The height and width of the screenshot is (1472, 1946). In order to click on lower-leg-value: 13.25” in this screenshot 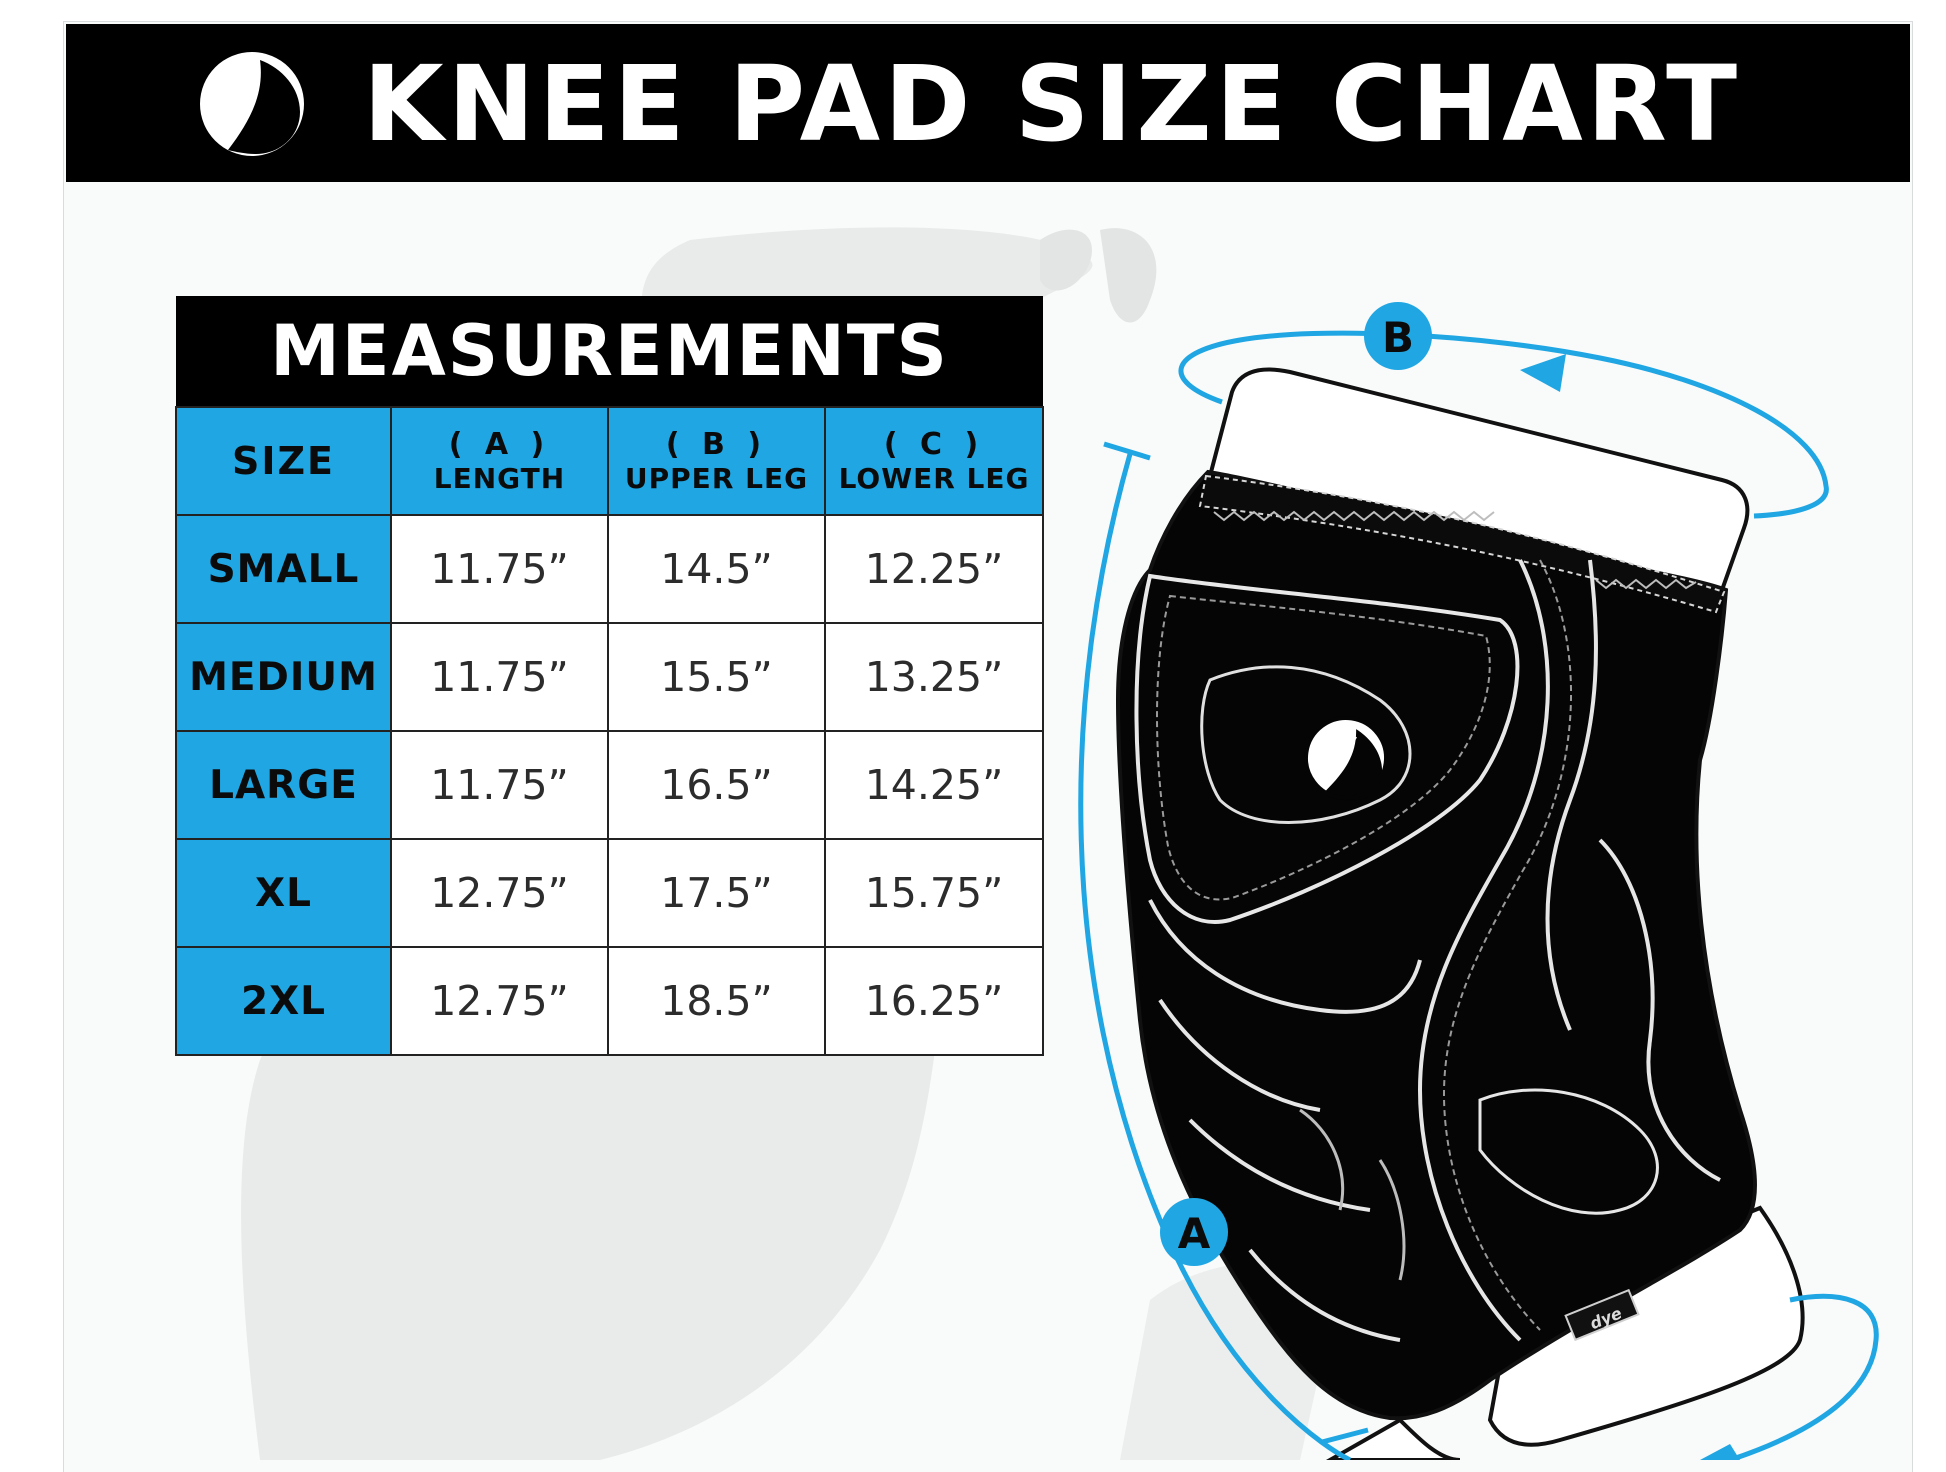, I will do `click(934, 677)`.